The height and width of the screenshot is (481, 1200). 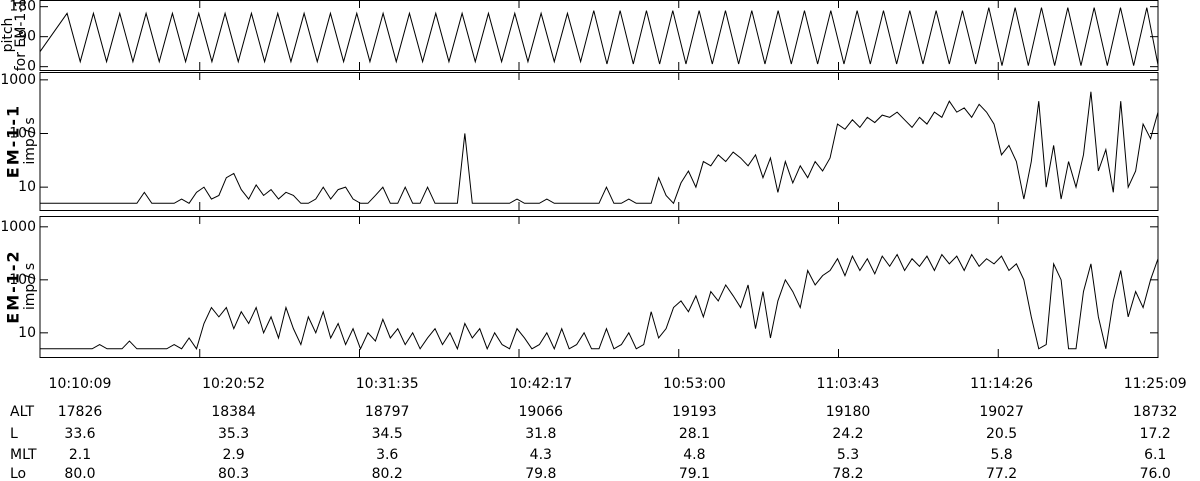 What do you see at coordinates (694, 384) in the screenshot?
I see `x-tick-label: 10:53:00` at bounding box center [694, 384].